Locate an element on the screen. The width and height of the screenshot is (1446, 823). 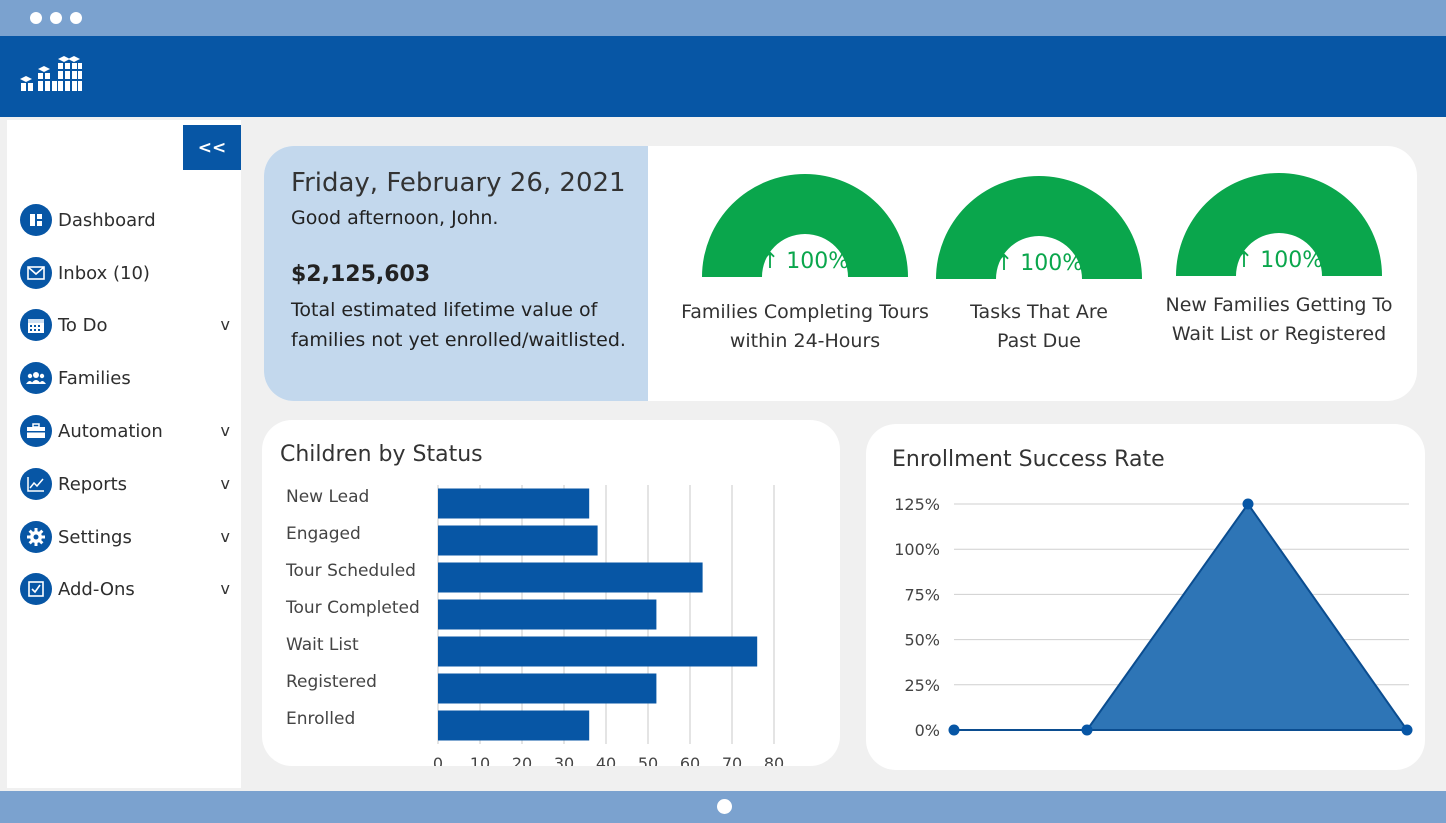
area-chart: 125% 100% 75% 50% 25% 0% is located at coordinates (1153, 617).